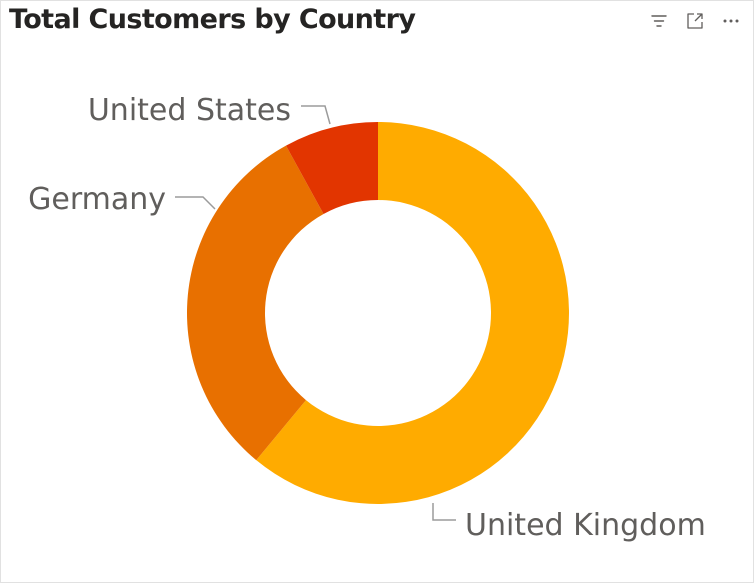 The image size is (754, 583). What do you see at coordinates (189, 110) in the screenshot?
I see `slice-label-united-states: United States` at bounding box center [189, 110].